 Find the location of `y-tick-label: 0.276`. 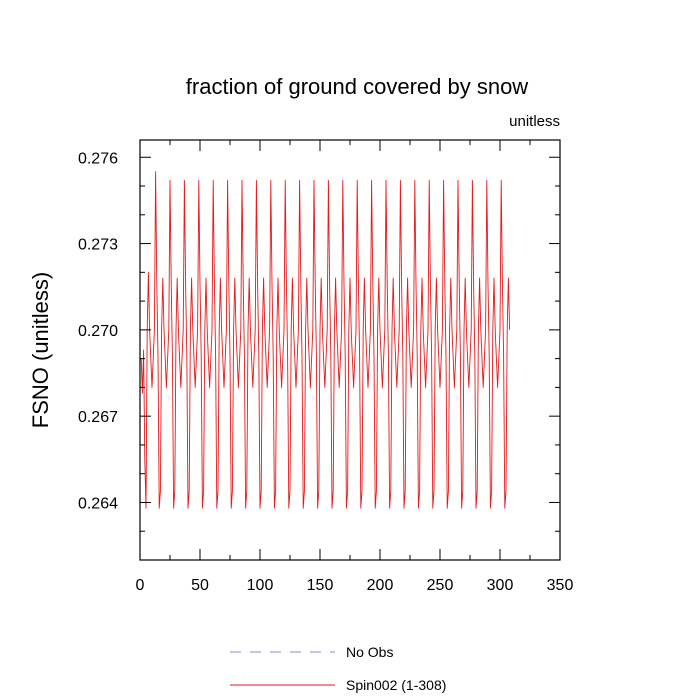

y-tick-label: 0.276 is located at coordinates (98, 158).